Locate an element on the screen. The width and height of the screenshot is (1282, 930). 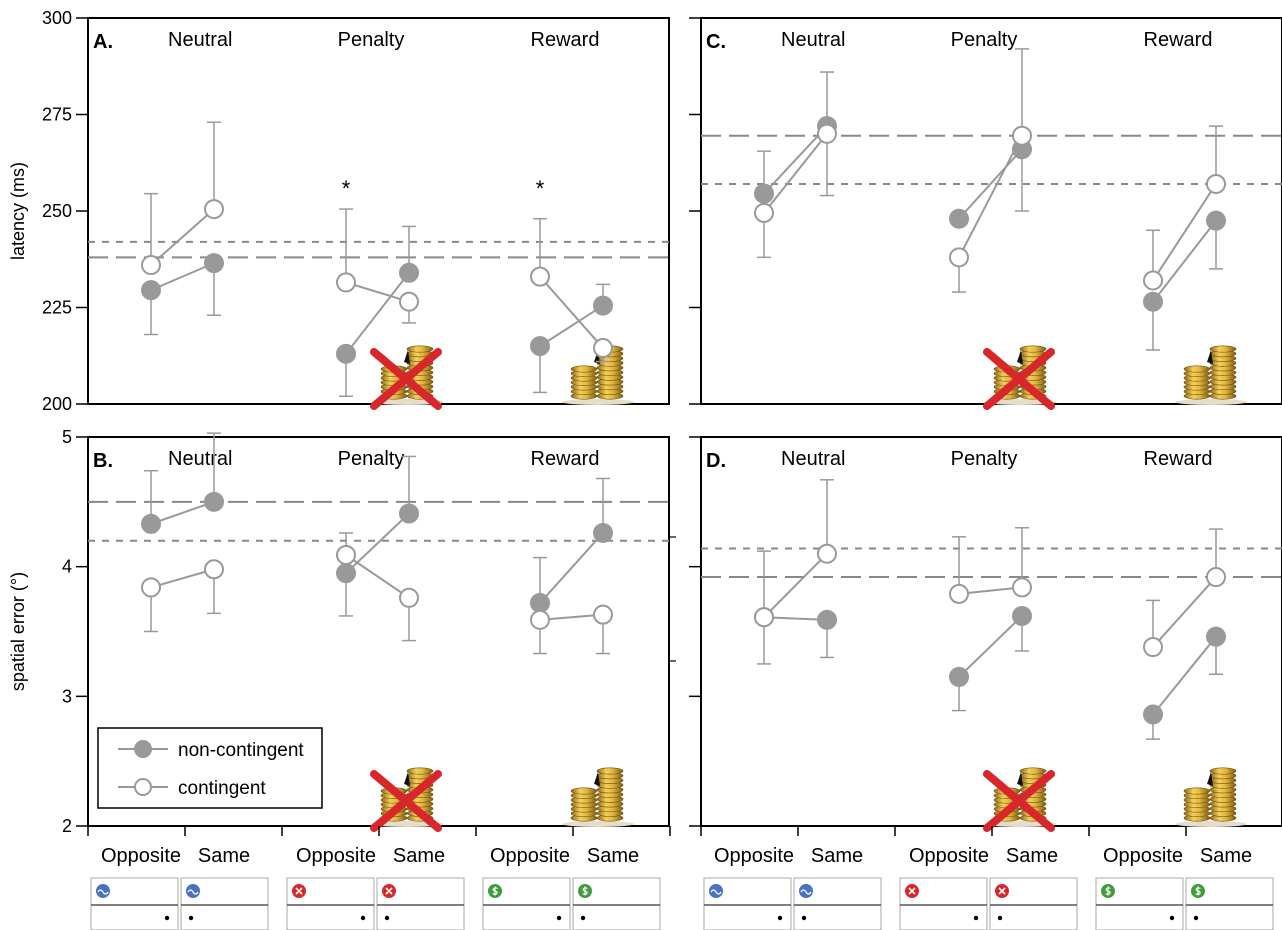
panel-letter: B. is located at coordinates (103, 461).